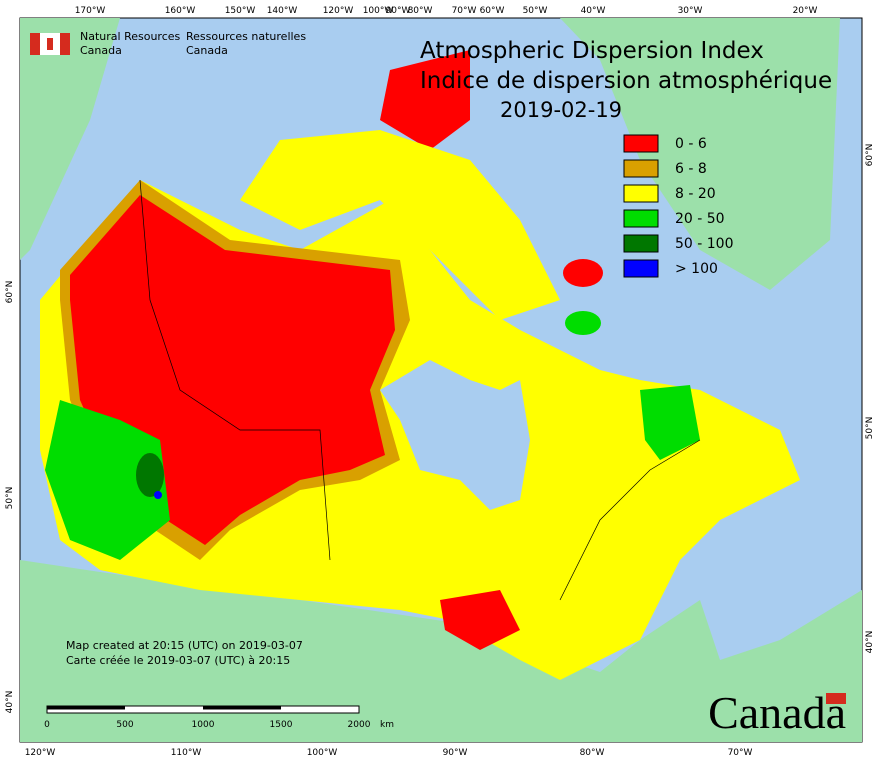  Describe the element at coordinates (425, 100) in the screenshot. I see `ellesmere` at that location.